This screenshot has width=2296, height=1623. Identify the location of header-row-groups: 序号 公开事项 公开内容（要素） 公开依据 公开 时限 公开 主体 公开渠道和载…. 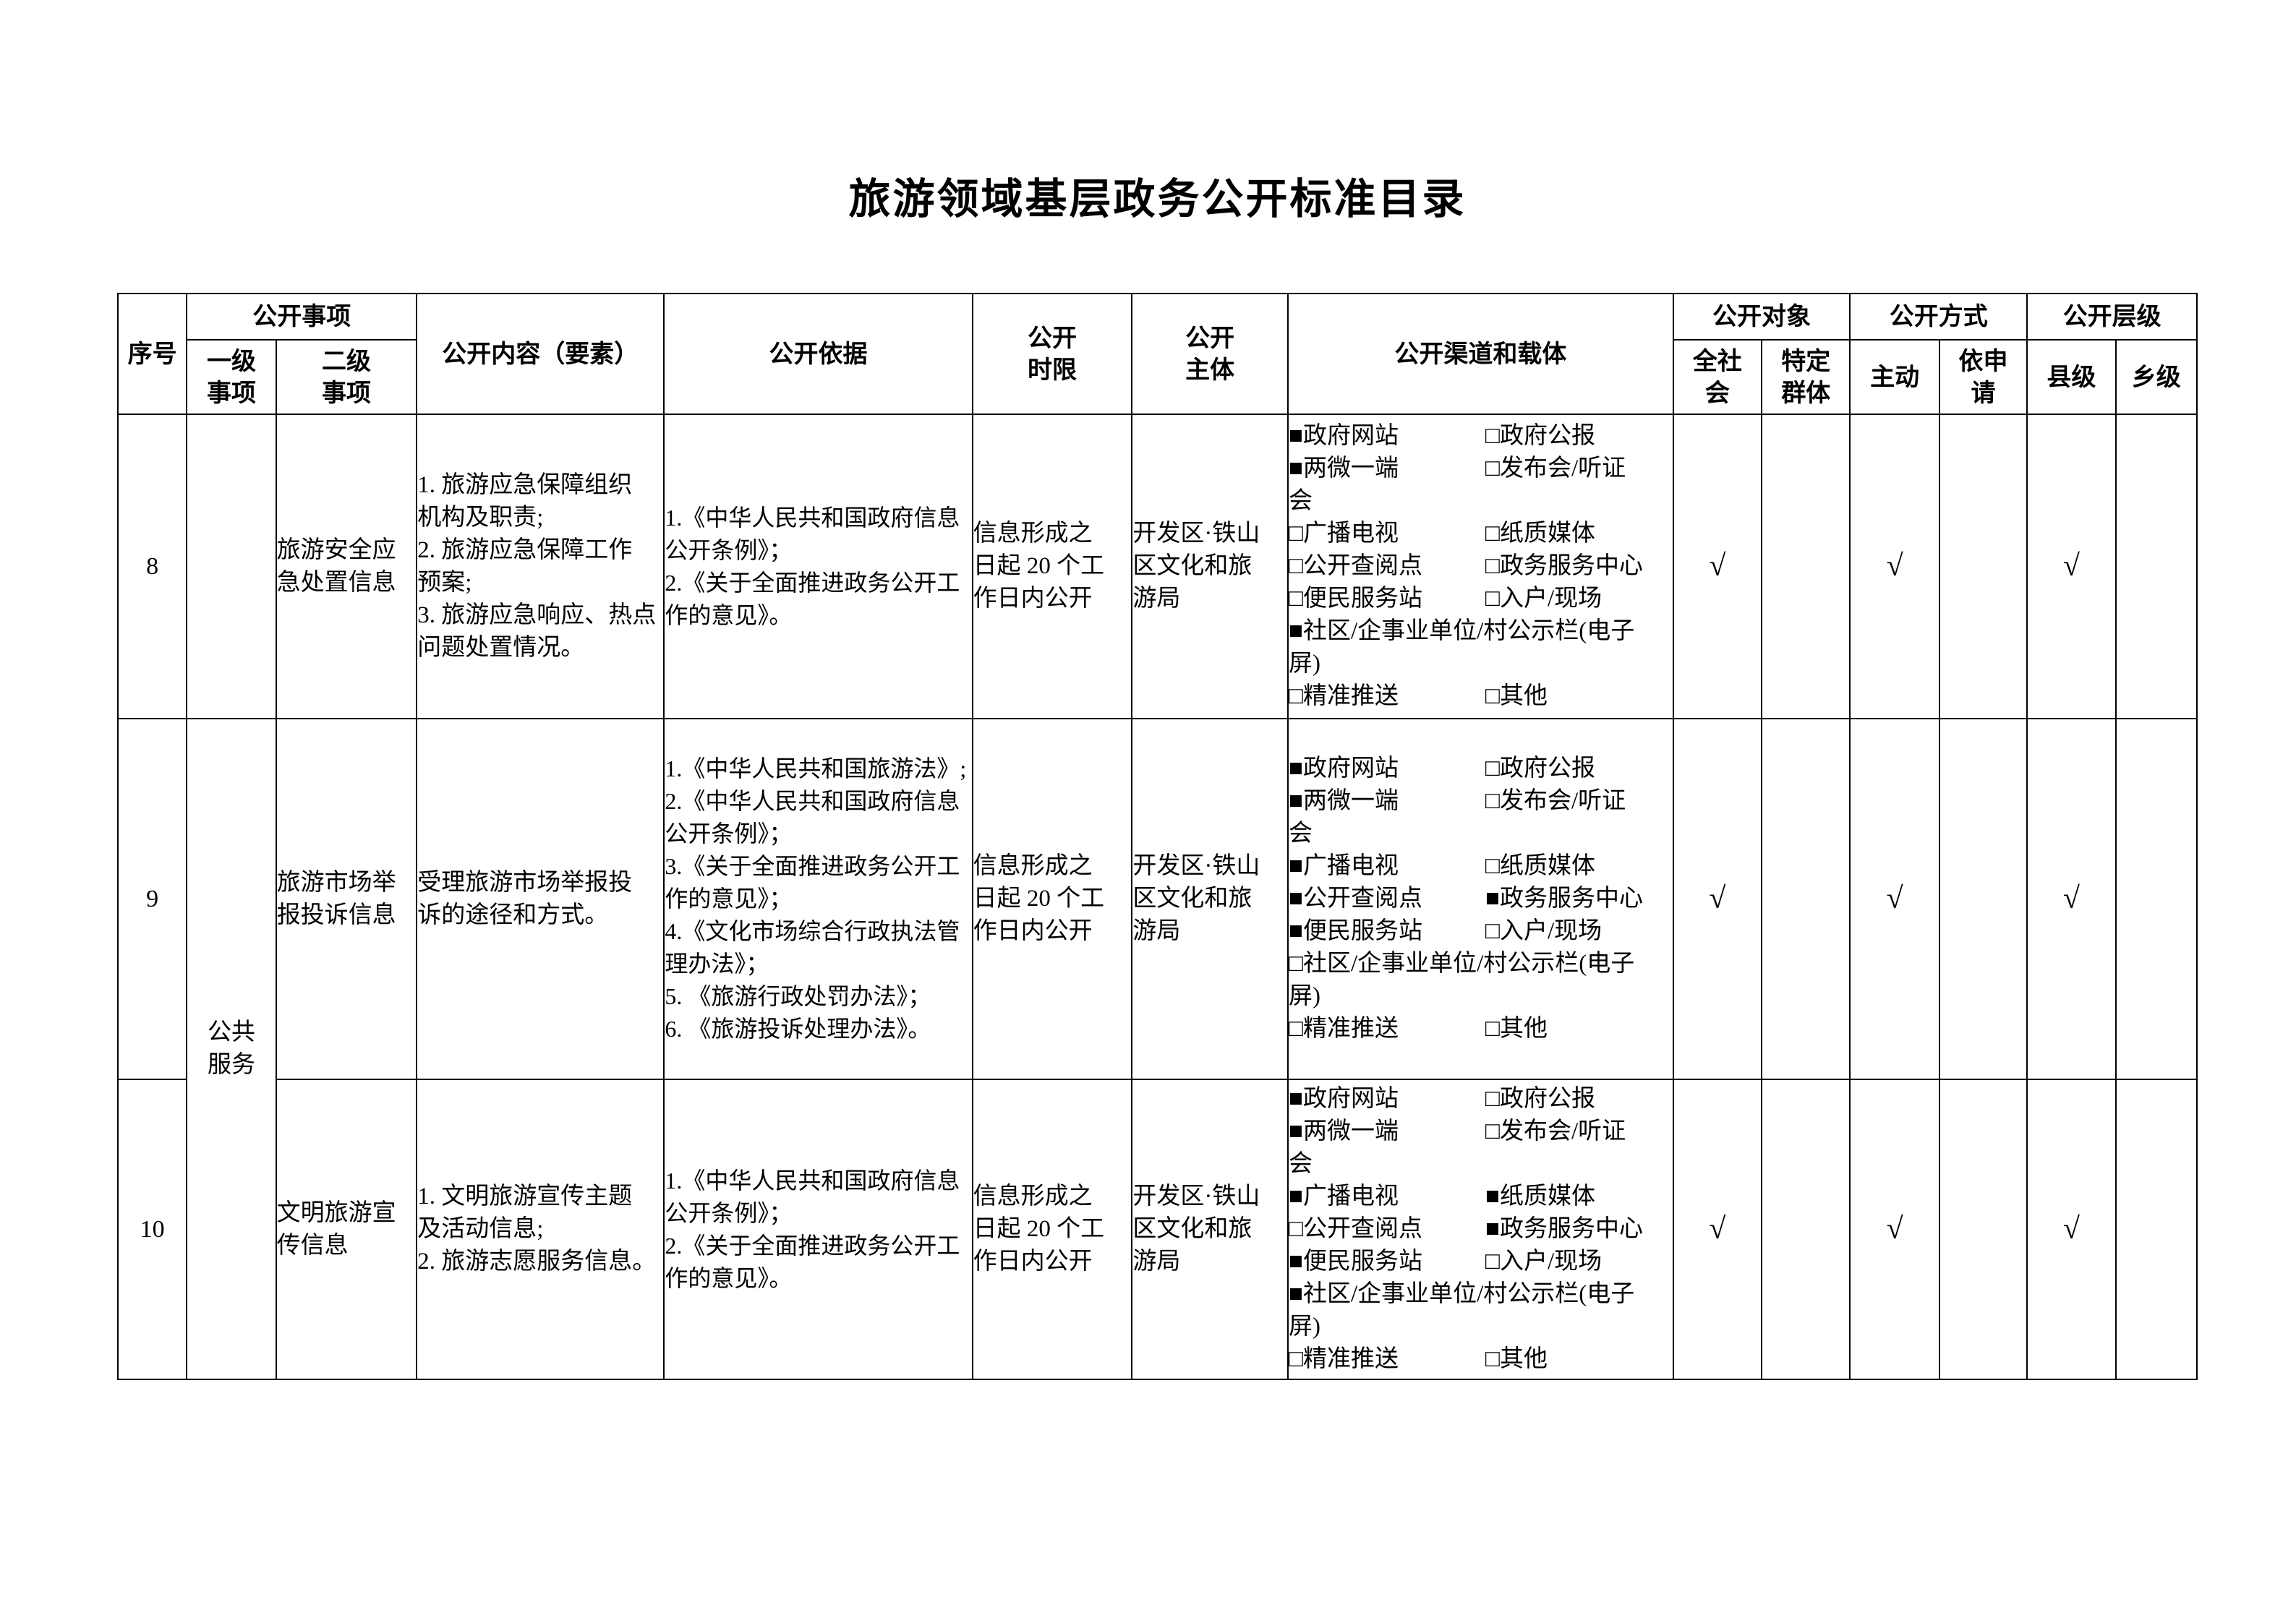
(1157, 354).